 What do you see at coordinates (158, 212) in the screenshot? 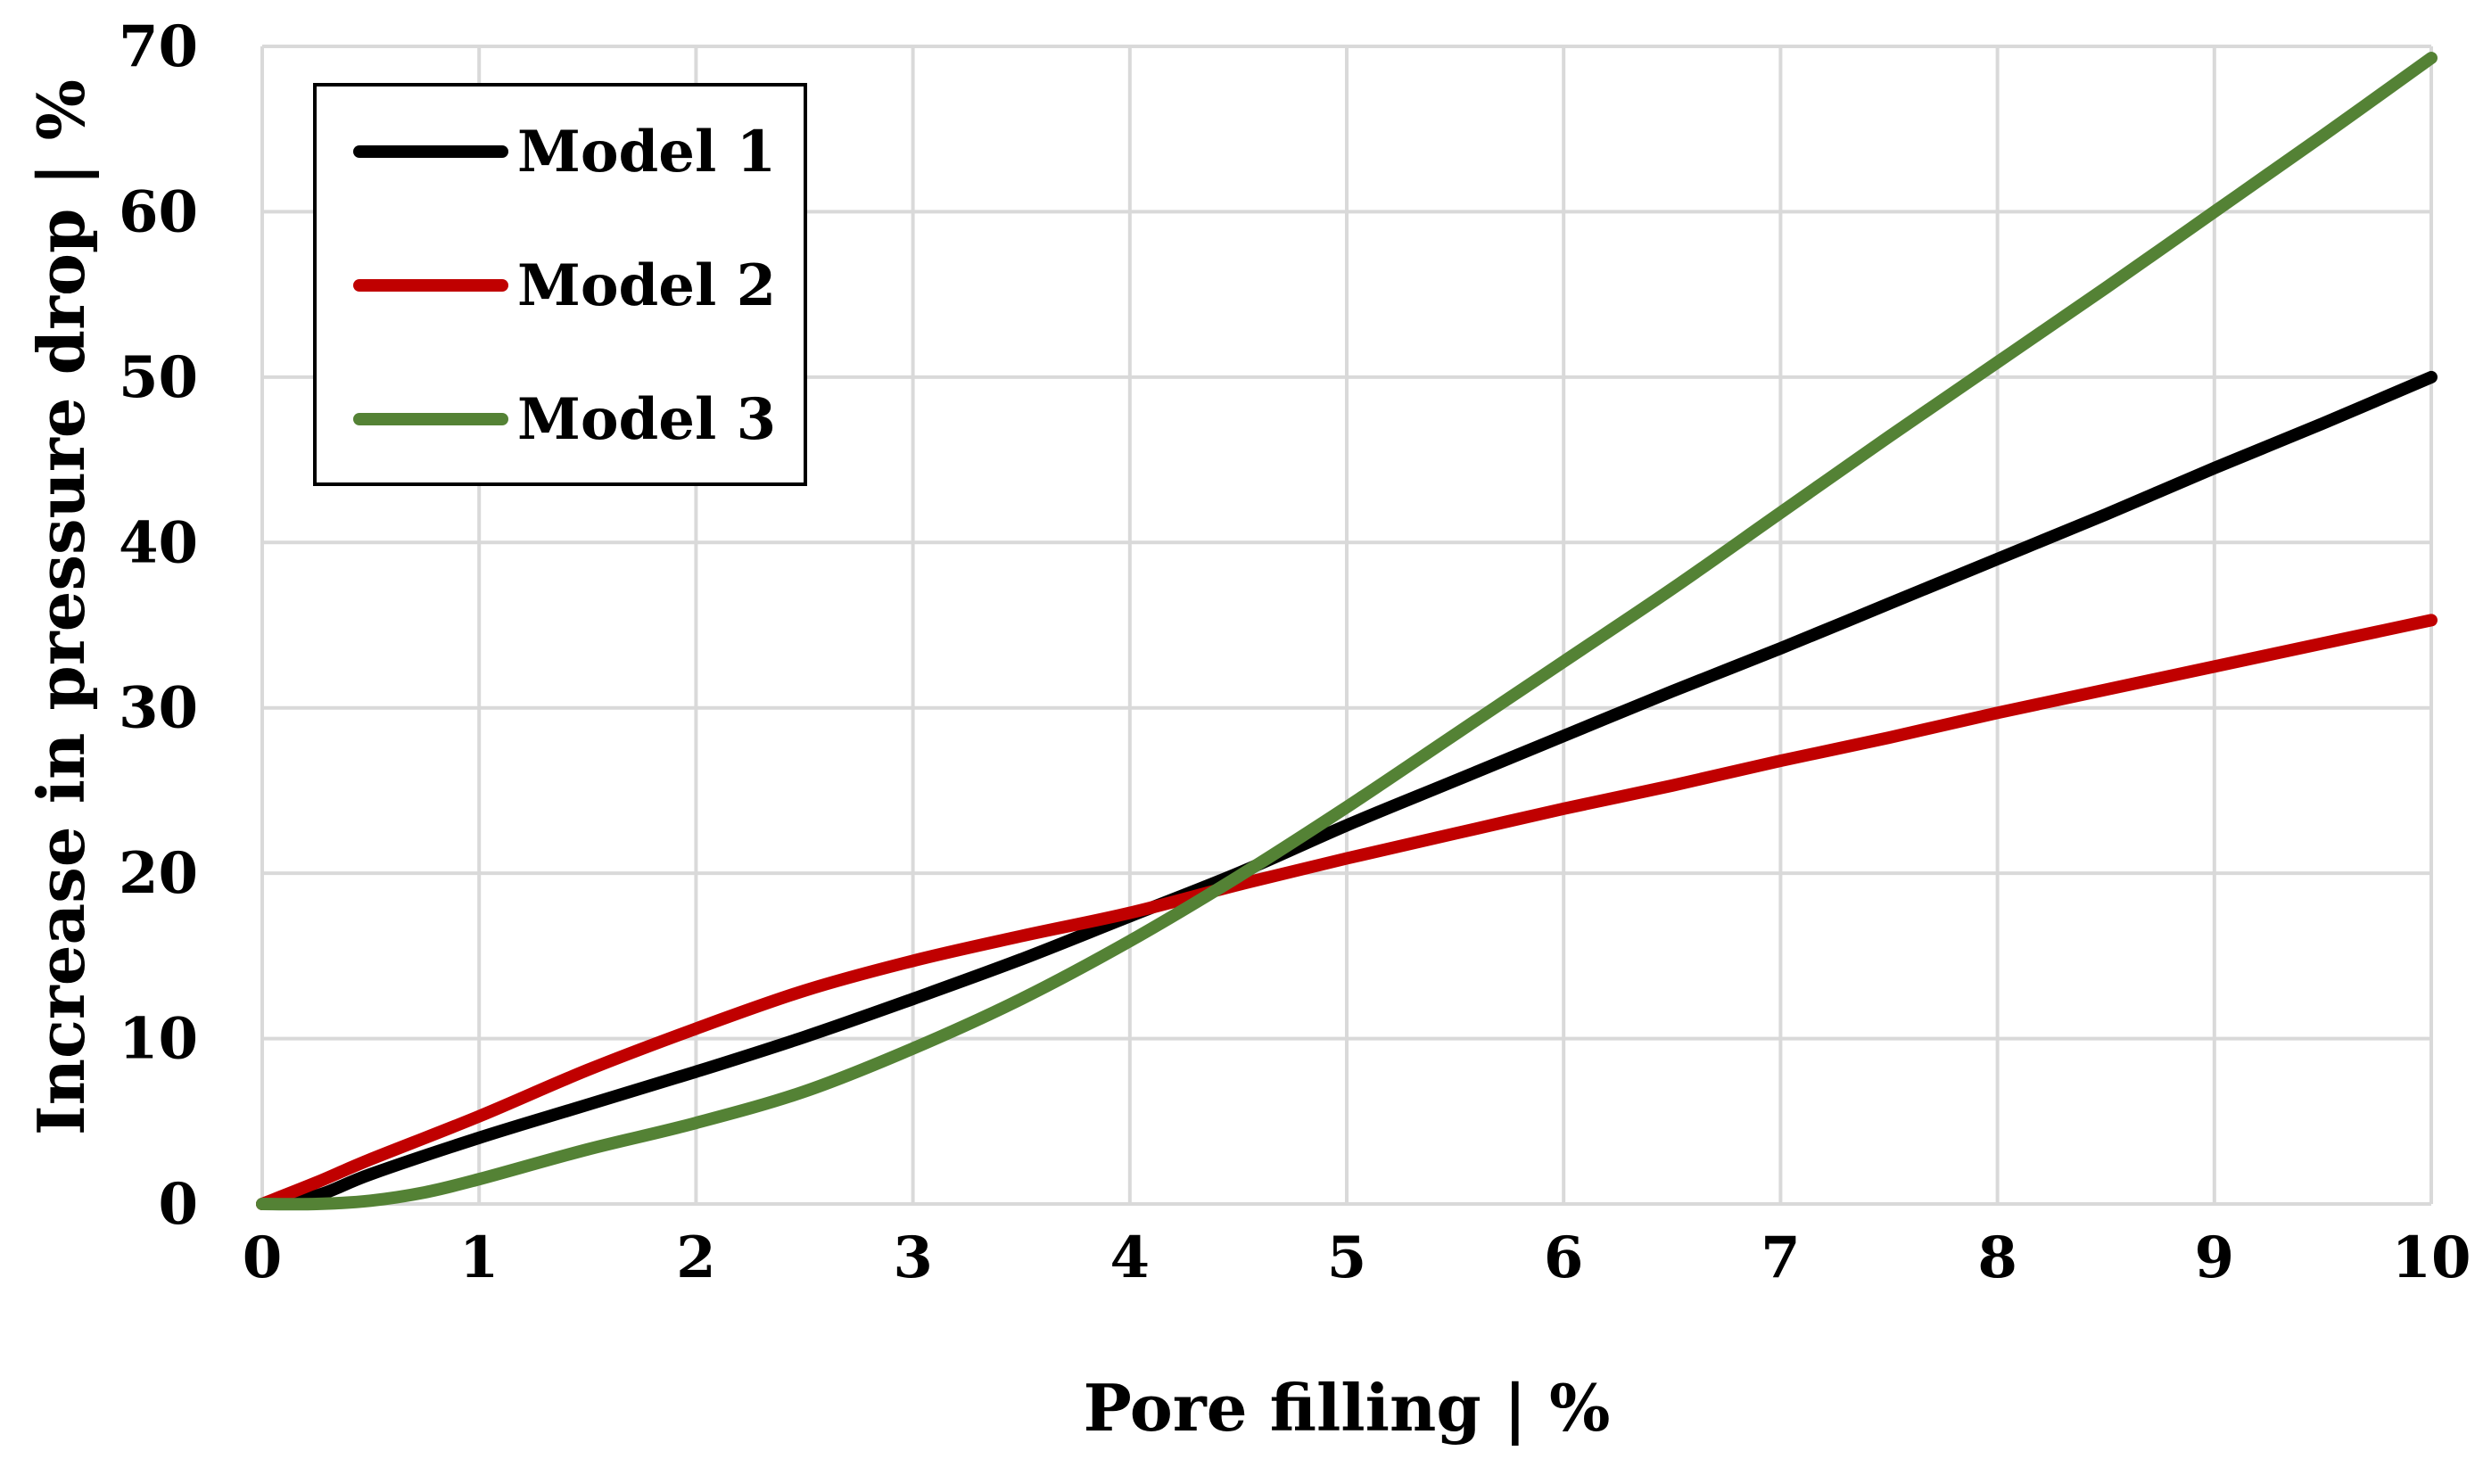
I see `y-tick-label: 60` at bounding box center [158, 212].